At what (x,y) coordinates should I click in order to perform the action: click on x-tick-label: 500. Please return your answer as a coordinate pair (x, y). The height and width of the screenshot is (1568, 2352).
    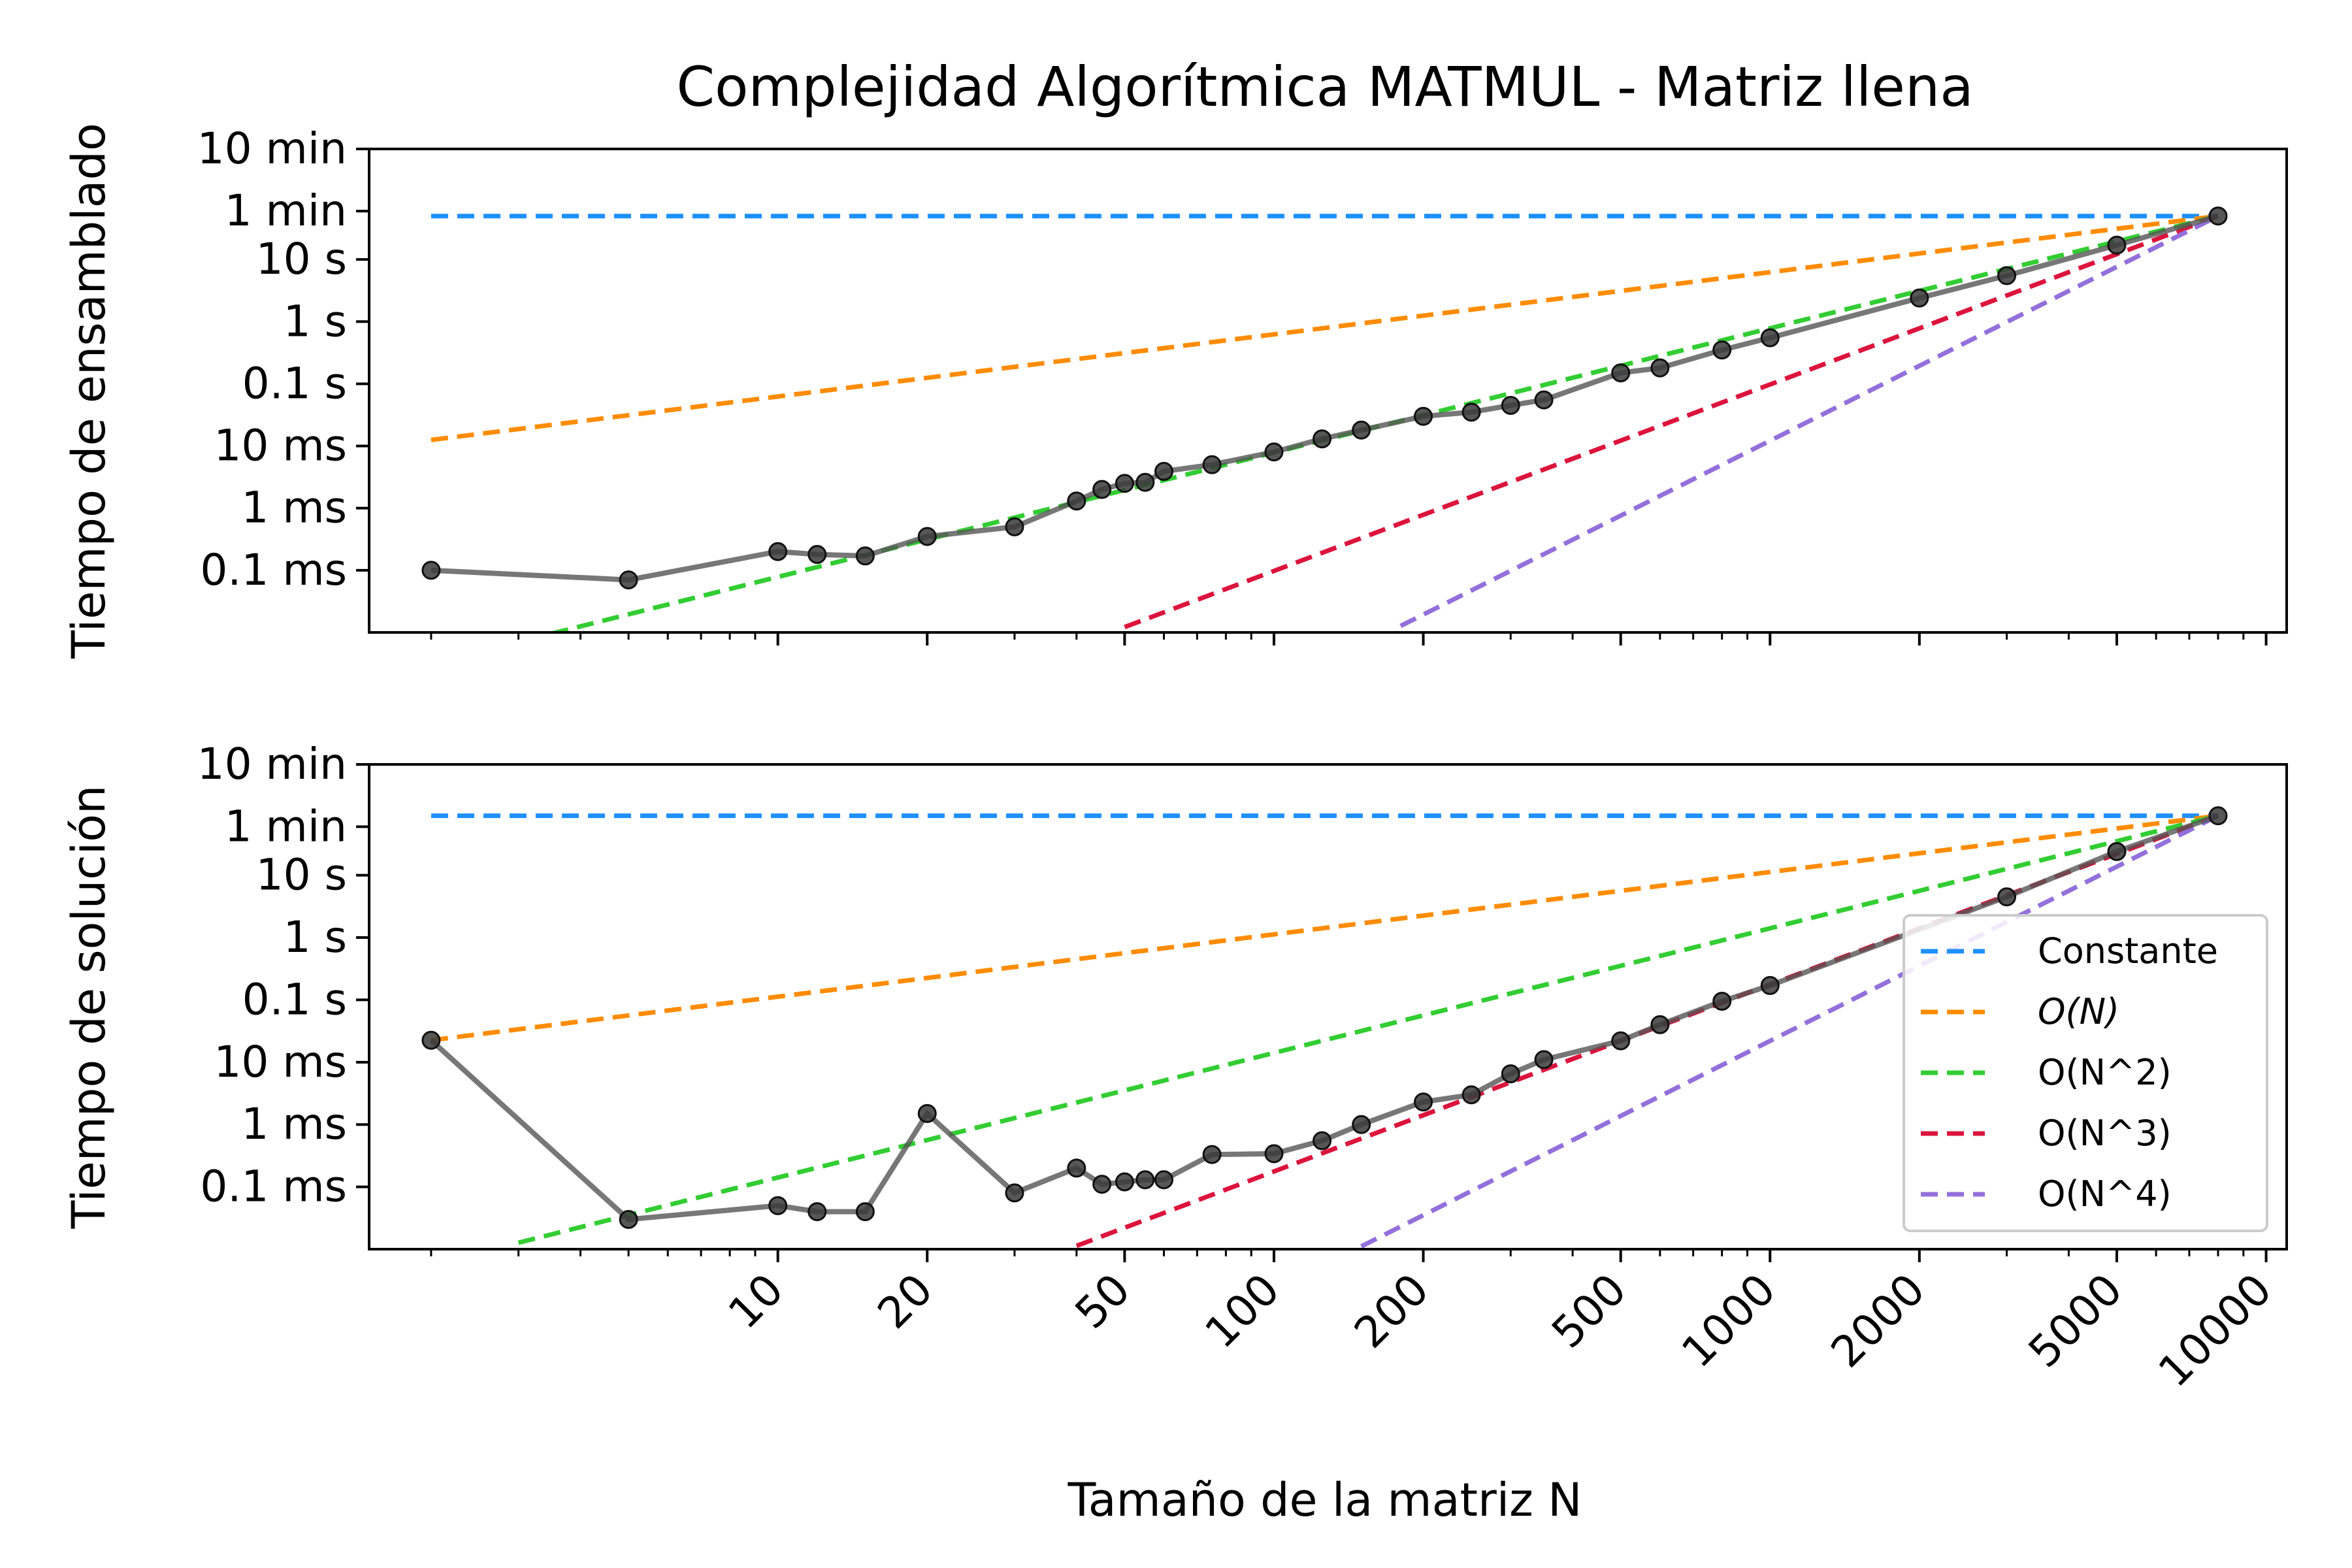
    Looking at the image, I should click on (1589, 1311).